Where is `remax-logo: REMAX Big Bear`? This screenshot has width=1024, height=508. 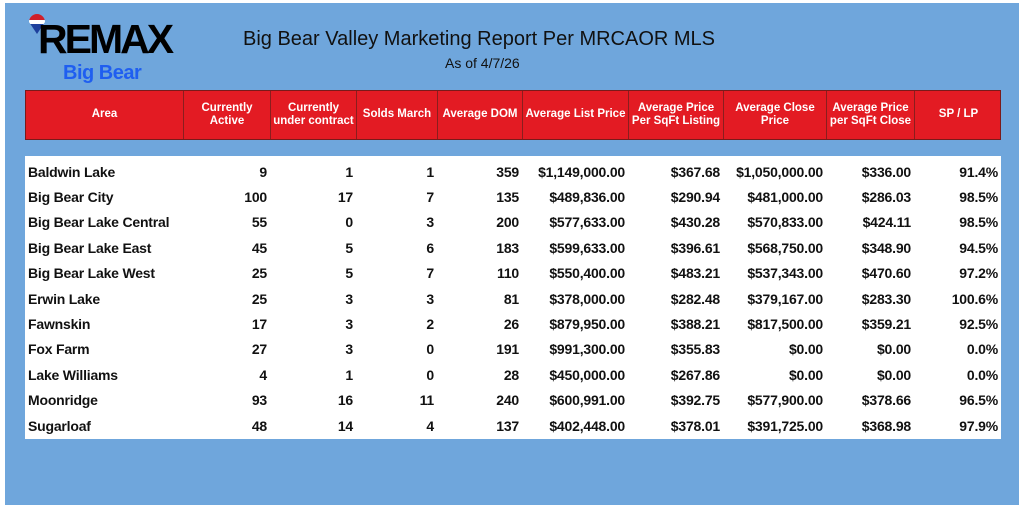 remax-logo: REMAX Big Bear is located at coordinates (115, 48).